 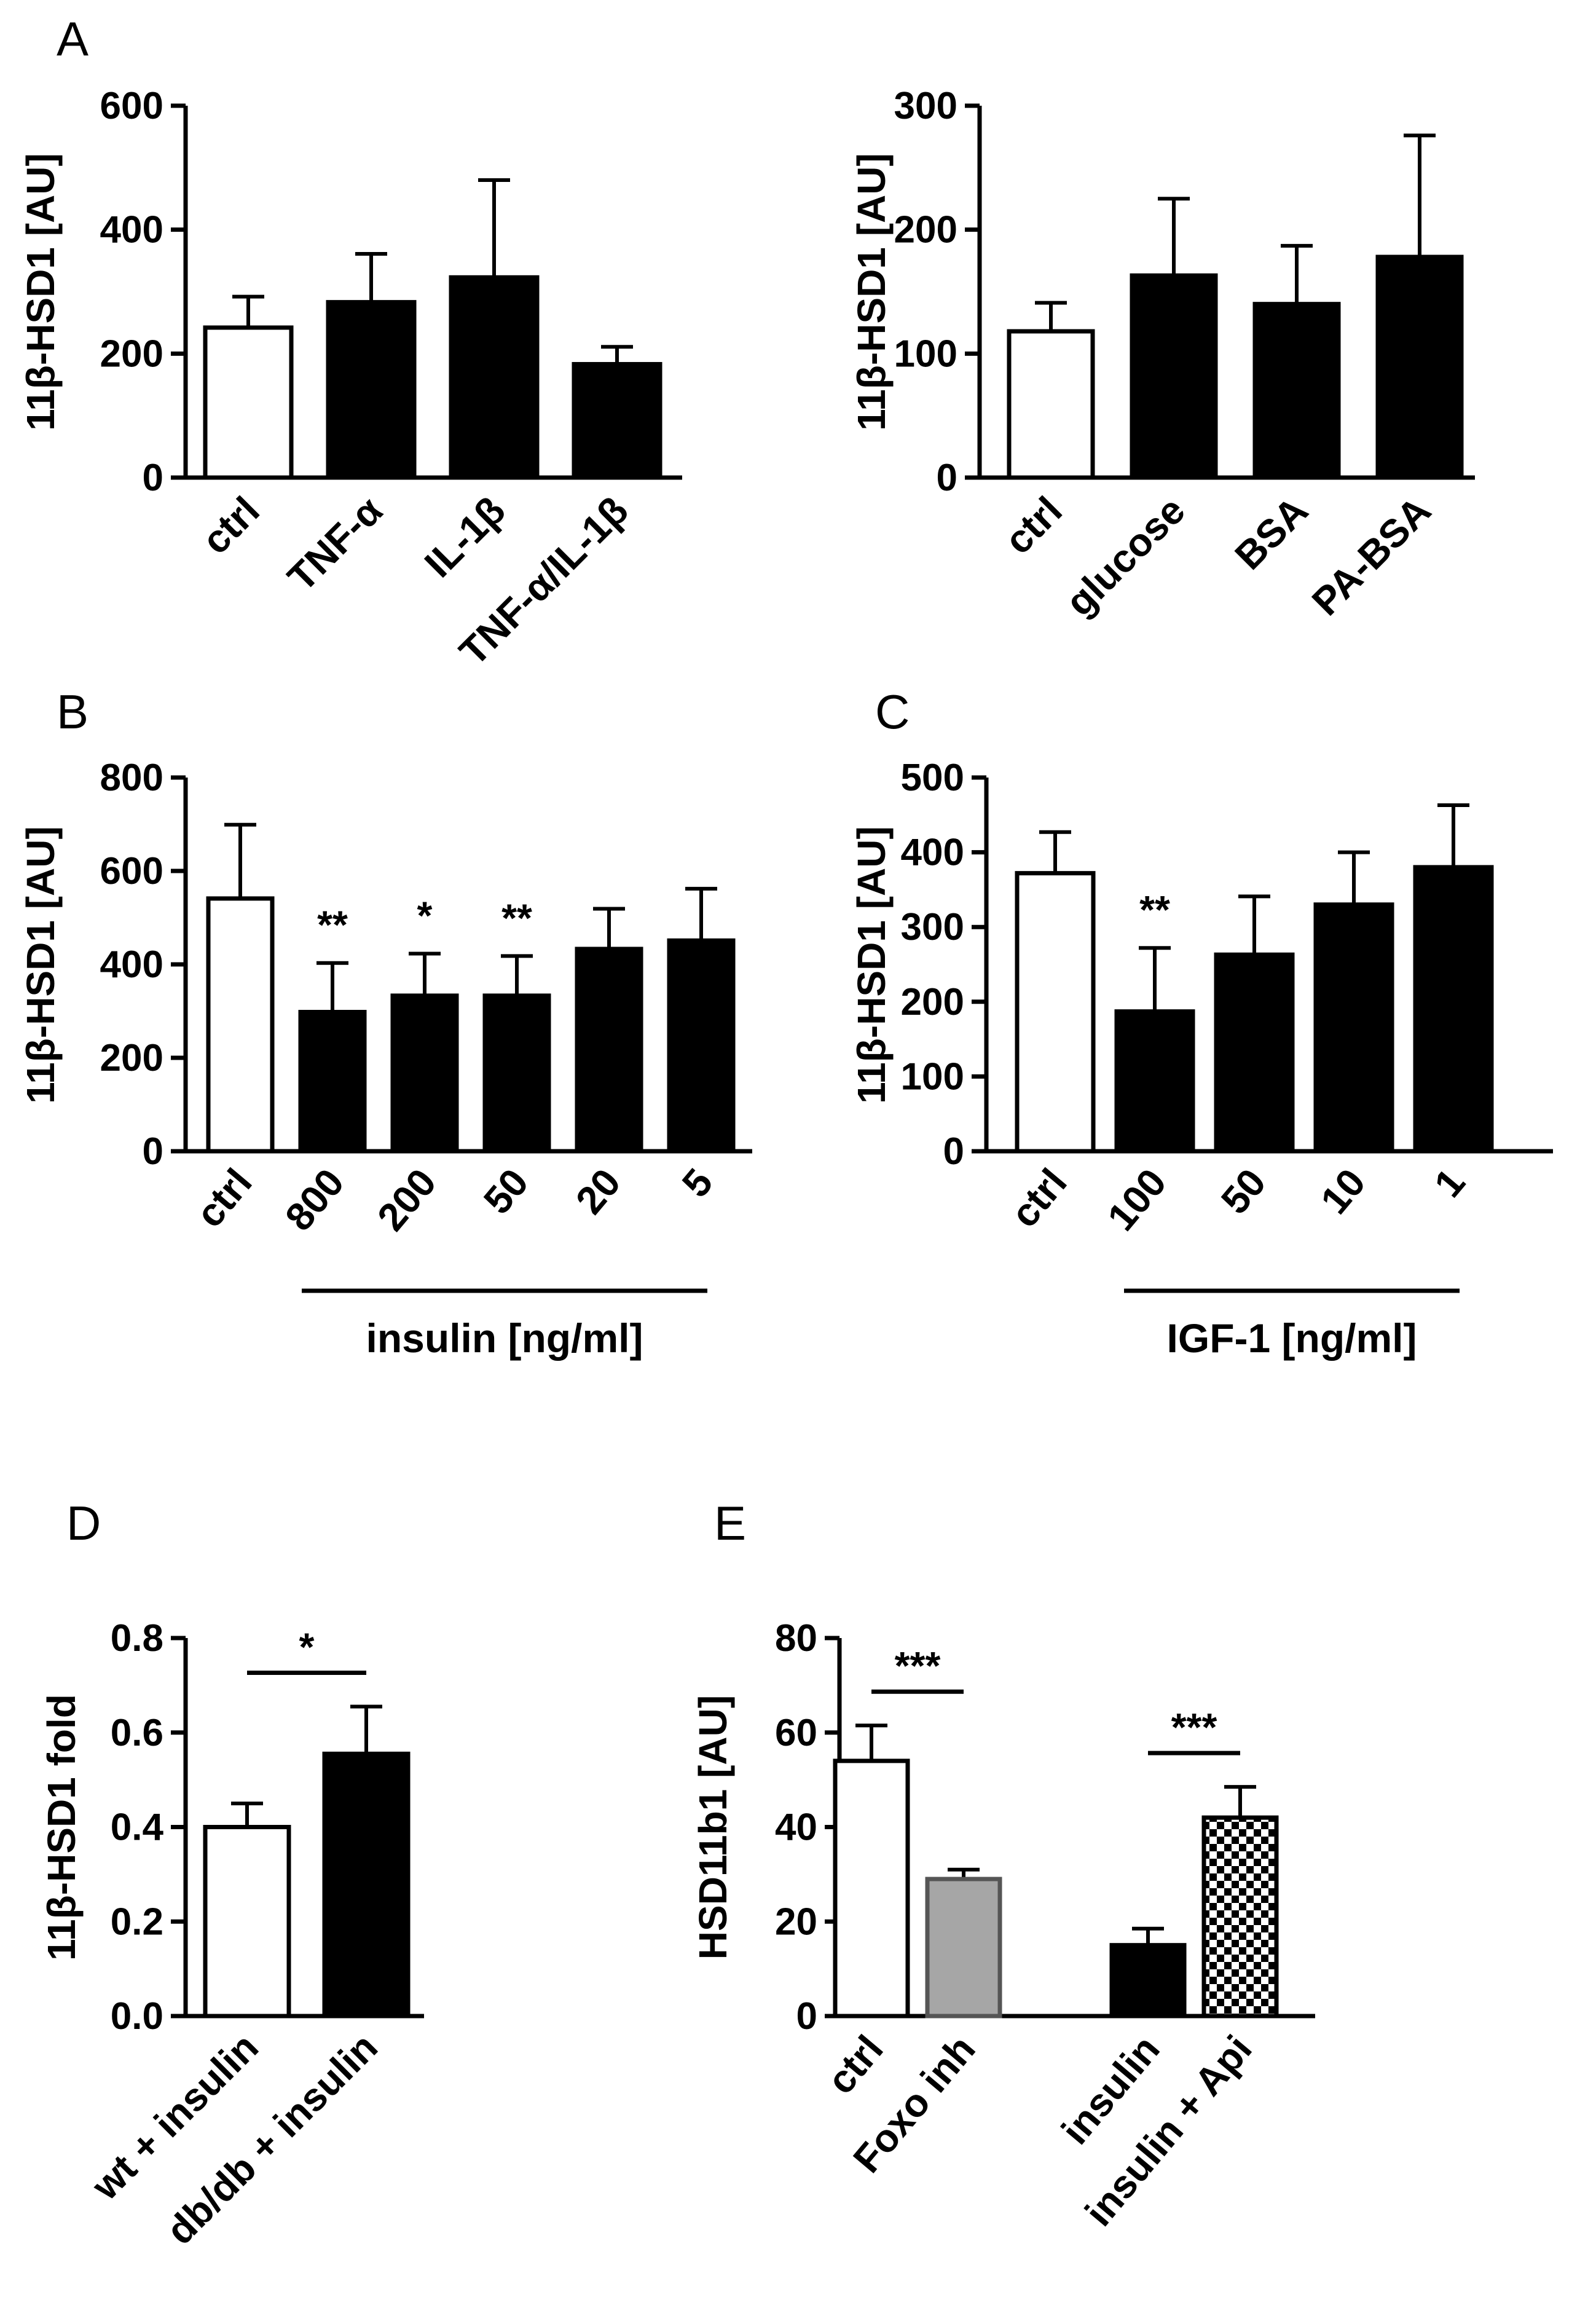 What do you see at coordinates (893, 712) in the screenshot?
I see `panel-label-c: C` at bounding box center [893, 712].